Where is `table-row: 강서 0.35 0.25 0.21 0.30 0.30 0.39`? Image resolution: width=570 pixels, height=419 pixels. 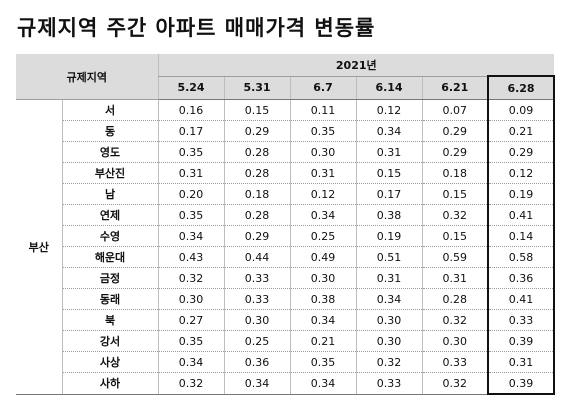
table-row: 강서 0.35 0.25 0.21 0.30 0.30 0.39 is located at coordinates (286, 341).